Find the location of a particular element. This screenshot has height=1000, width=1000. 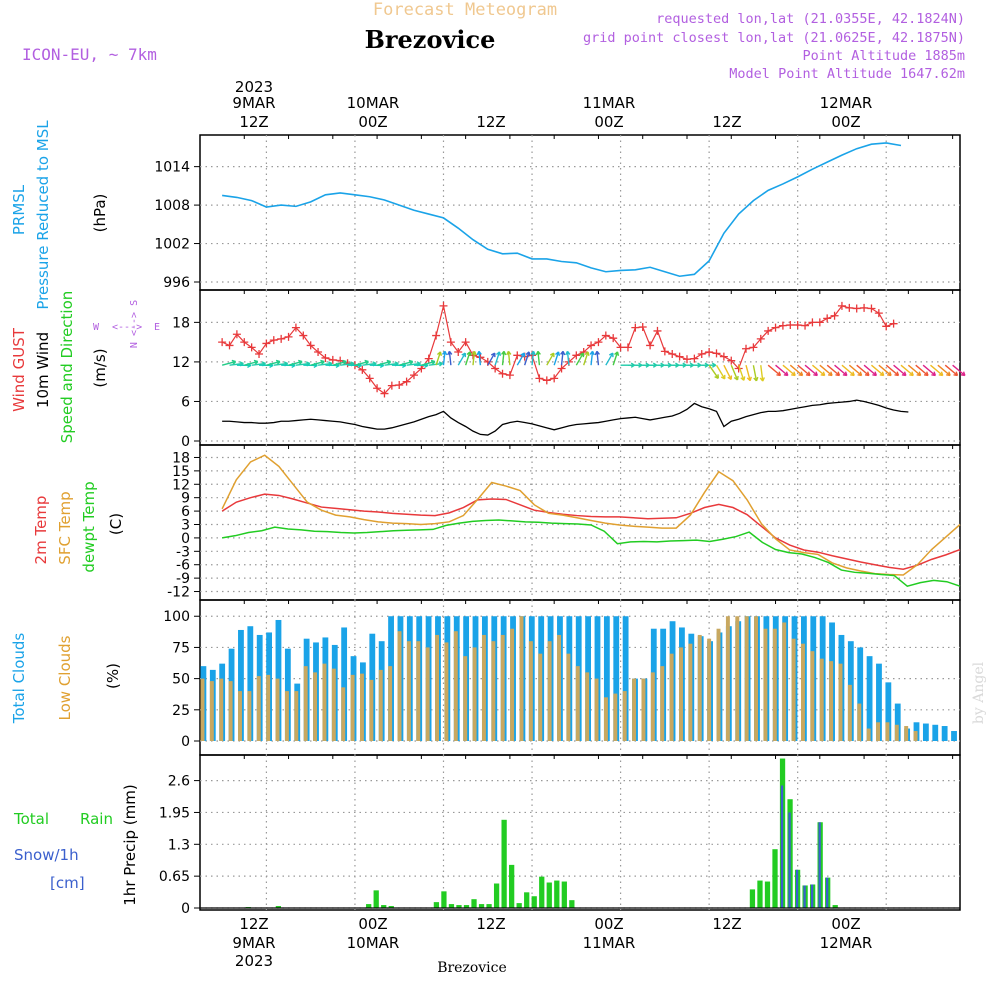

compass-w: W is located at coordinates (96, 327).